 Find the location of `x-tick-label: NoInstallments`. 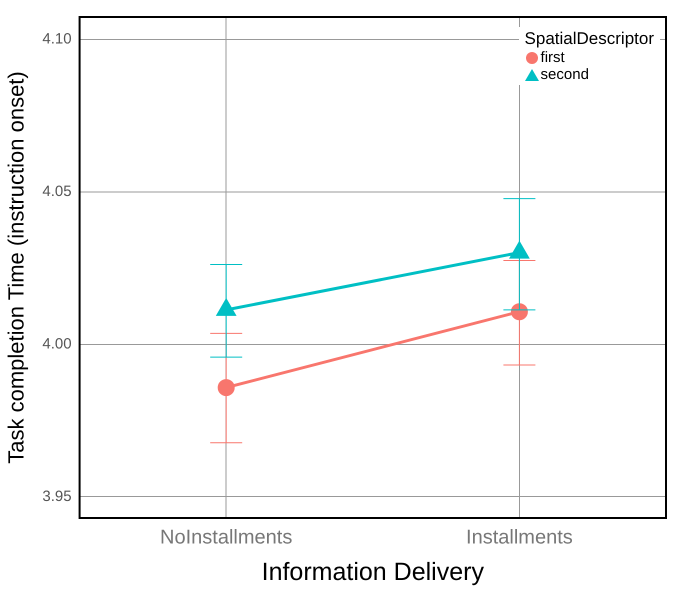

x-tick-label: NoInstallments is located at coordinates (226, 537).